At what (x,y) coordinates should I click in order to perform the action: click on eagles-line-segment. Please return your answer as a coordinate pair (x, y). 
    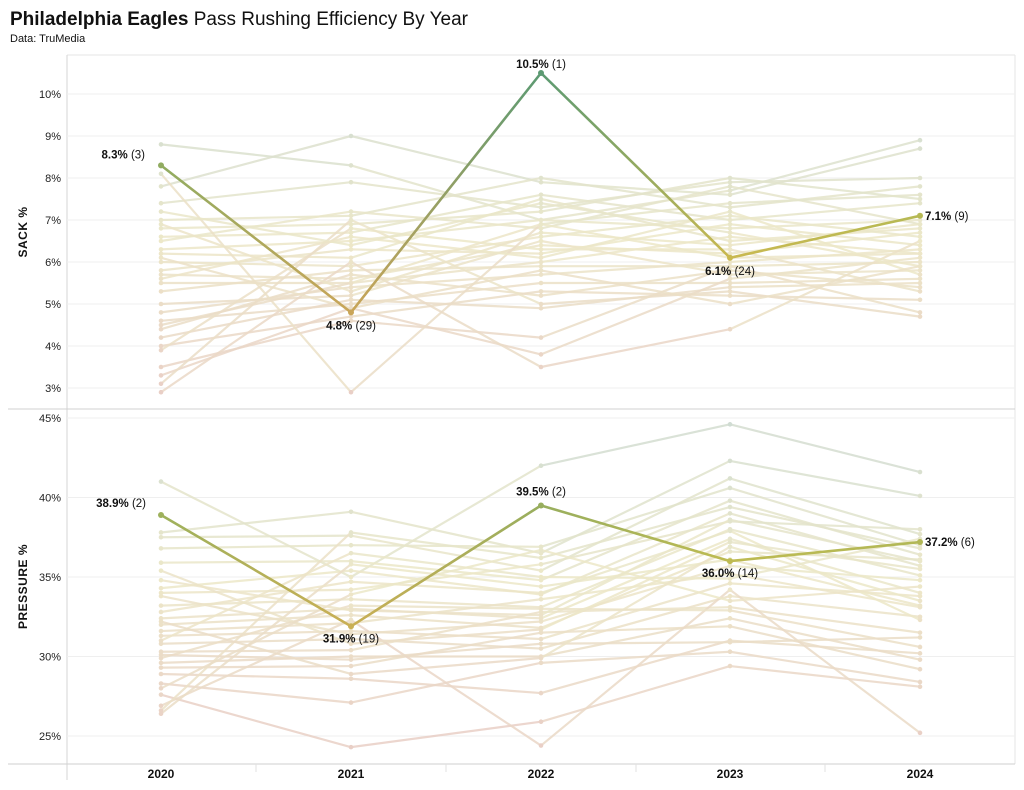
    Looking at the image, I should click on (256, 239).